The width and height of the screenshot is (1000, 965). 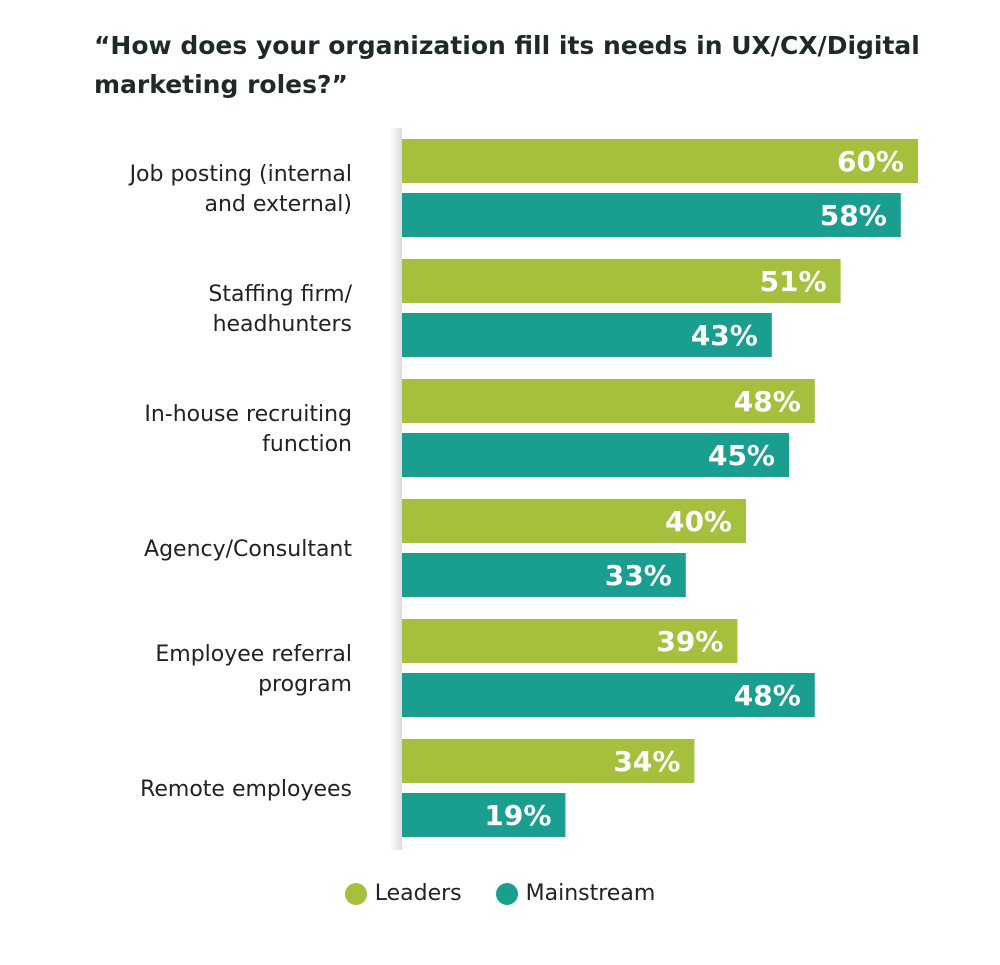 I want to click on value-label-leaders-3: 40%, so click(x=698, y=521).